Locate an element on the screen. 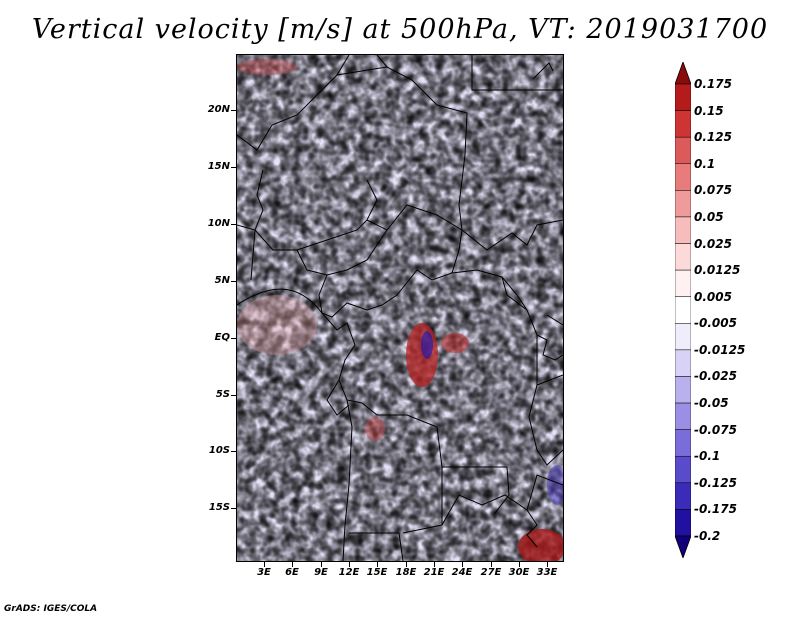  colorbar-level-label: 0.125 is located at coordinates (713, 137).